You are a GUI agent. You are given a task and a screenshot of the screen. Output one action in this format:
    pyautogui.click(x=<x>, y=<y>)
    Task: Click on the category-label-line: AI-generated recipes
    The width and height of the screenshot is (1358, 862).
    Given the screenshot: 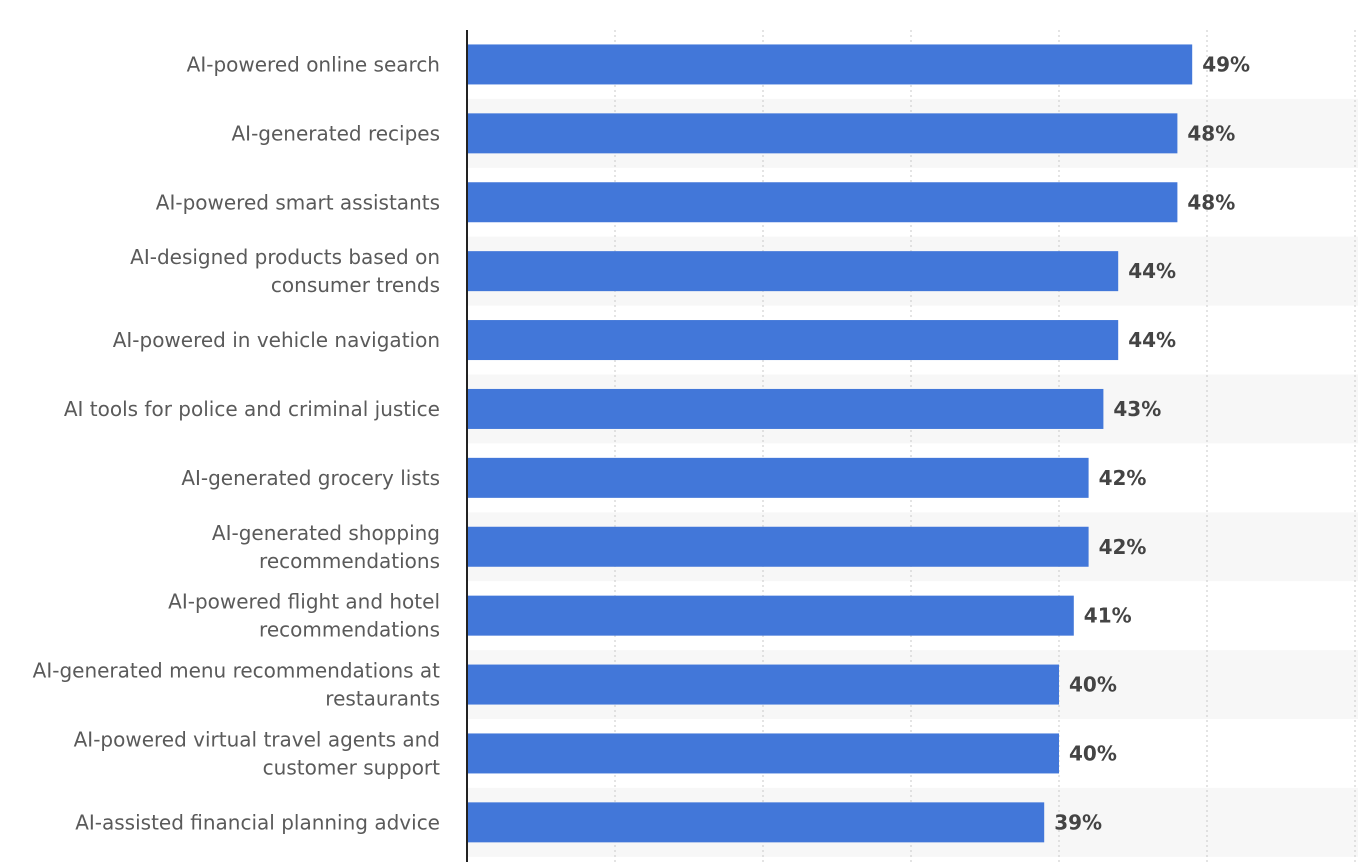 What is the action you would take?
    pyautogui.click(x=335, y=133)
    